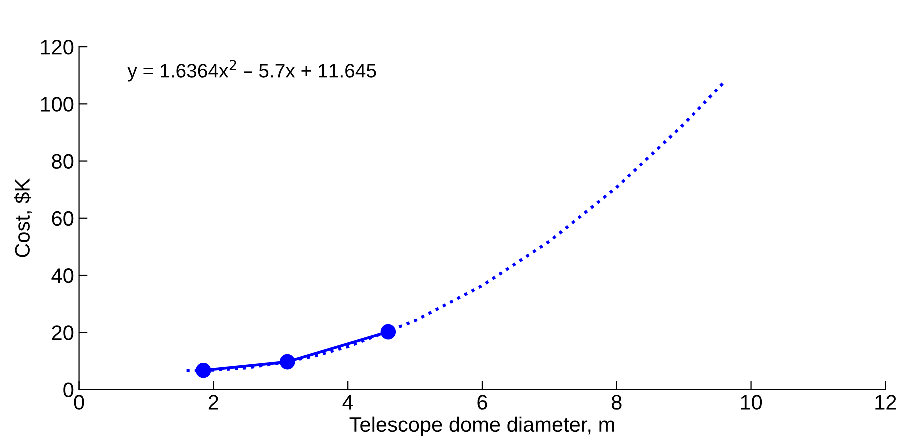  What do you see at coordinates (57, 104) in the screenshot?
I see `y-tick-label: 100` at bounding box center [57, 104].